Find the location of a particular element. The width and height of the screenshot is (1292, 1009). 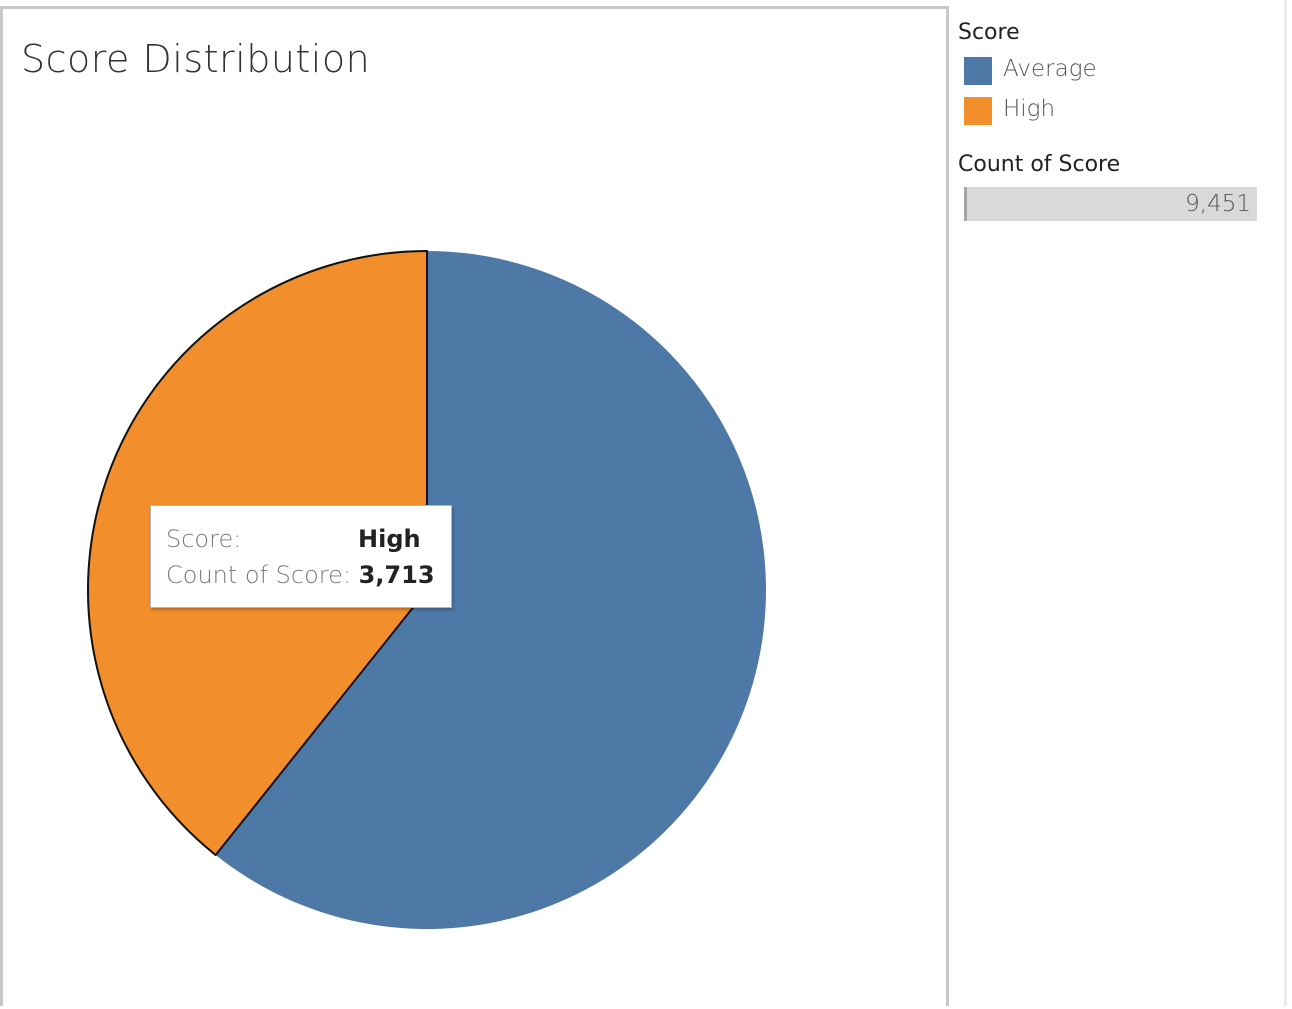

tooltip-count-label: Count of Score: is located at coordinates (258, 575).